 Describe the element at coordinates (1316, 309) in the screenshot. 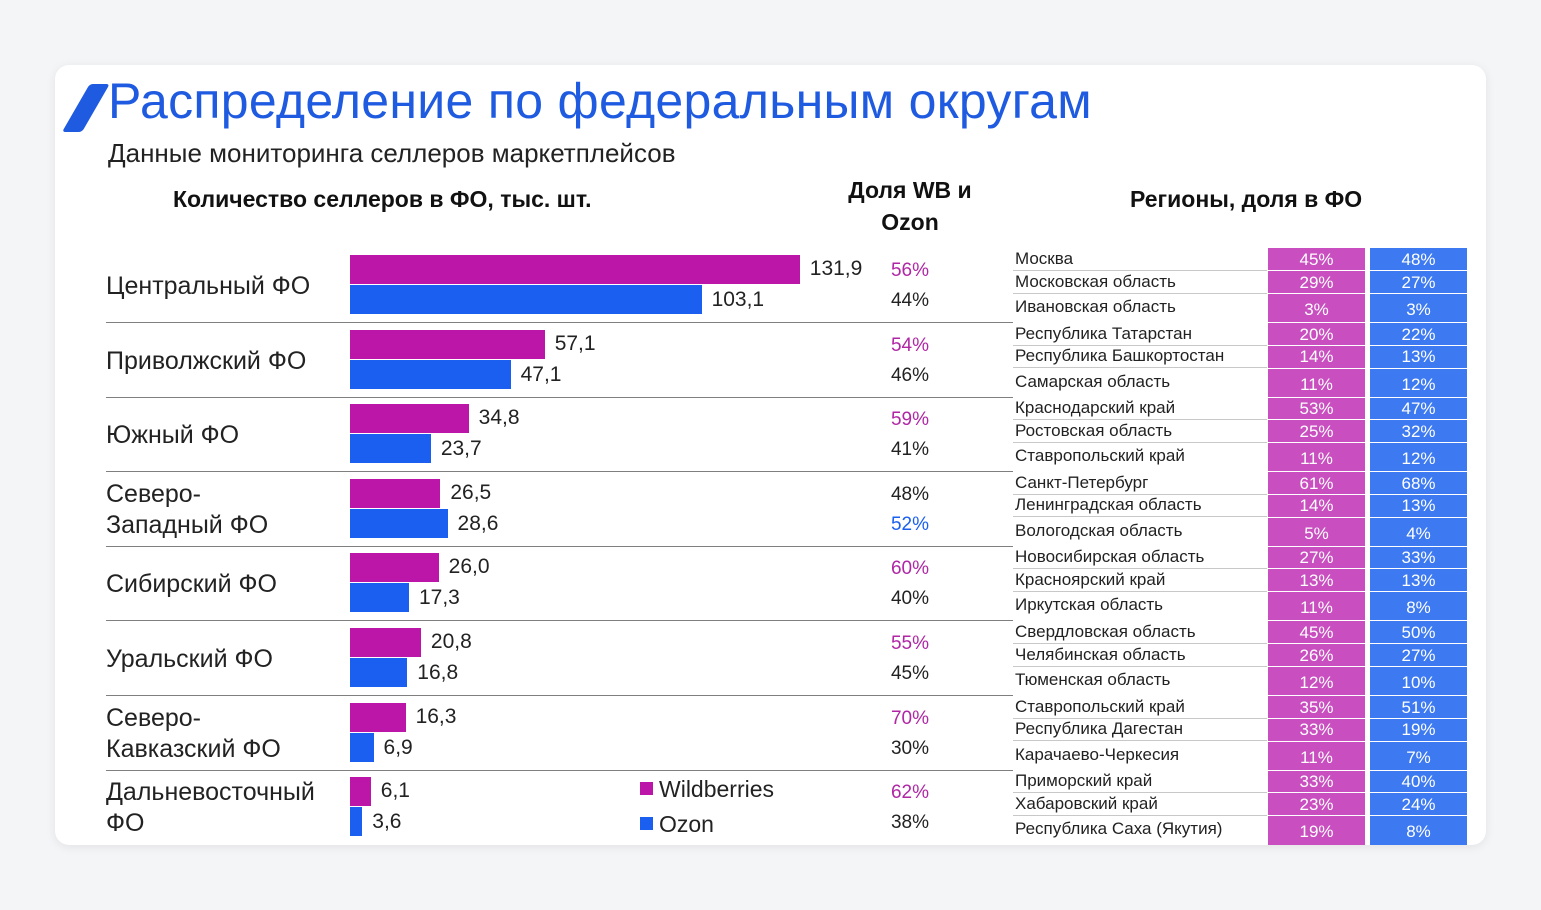

I see `region-wb-share: 3%` at that location.